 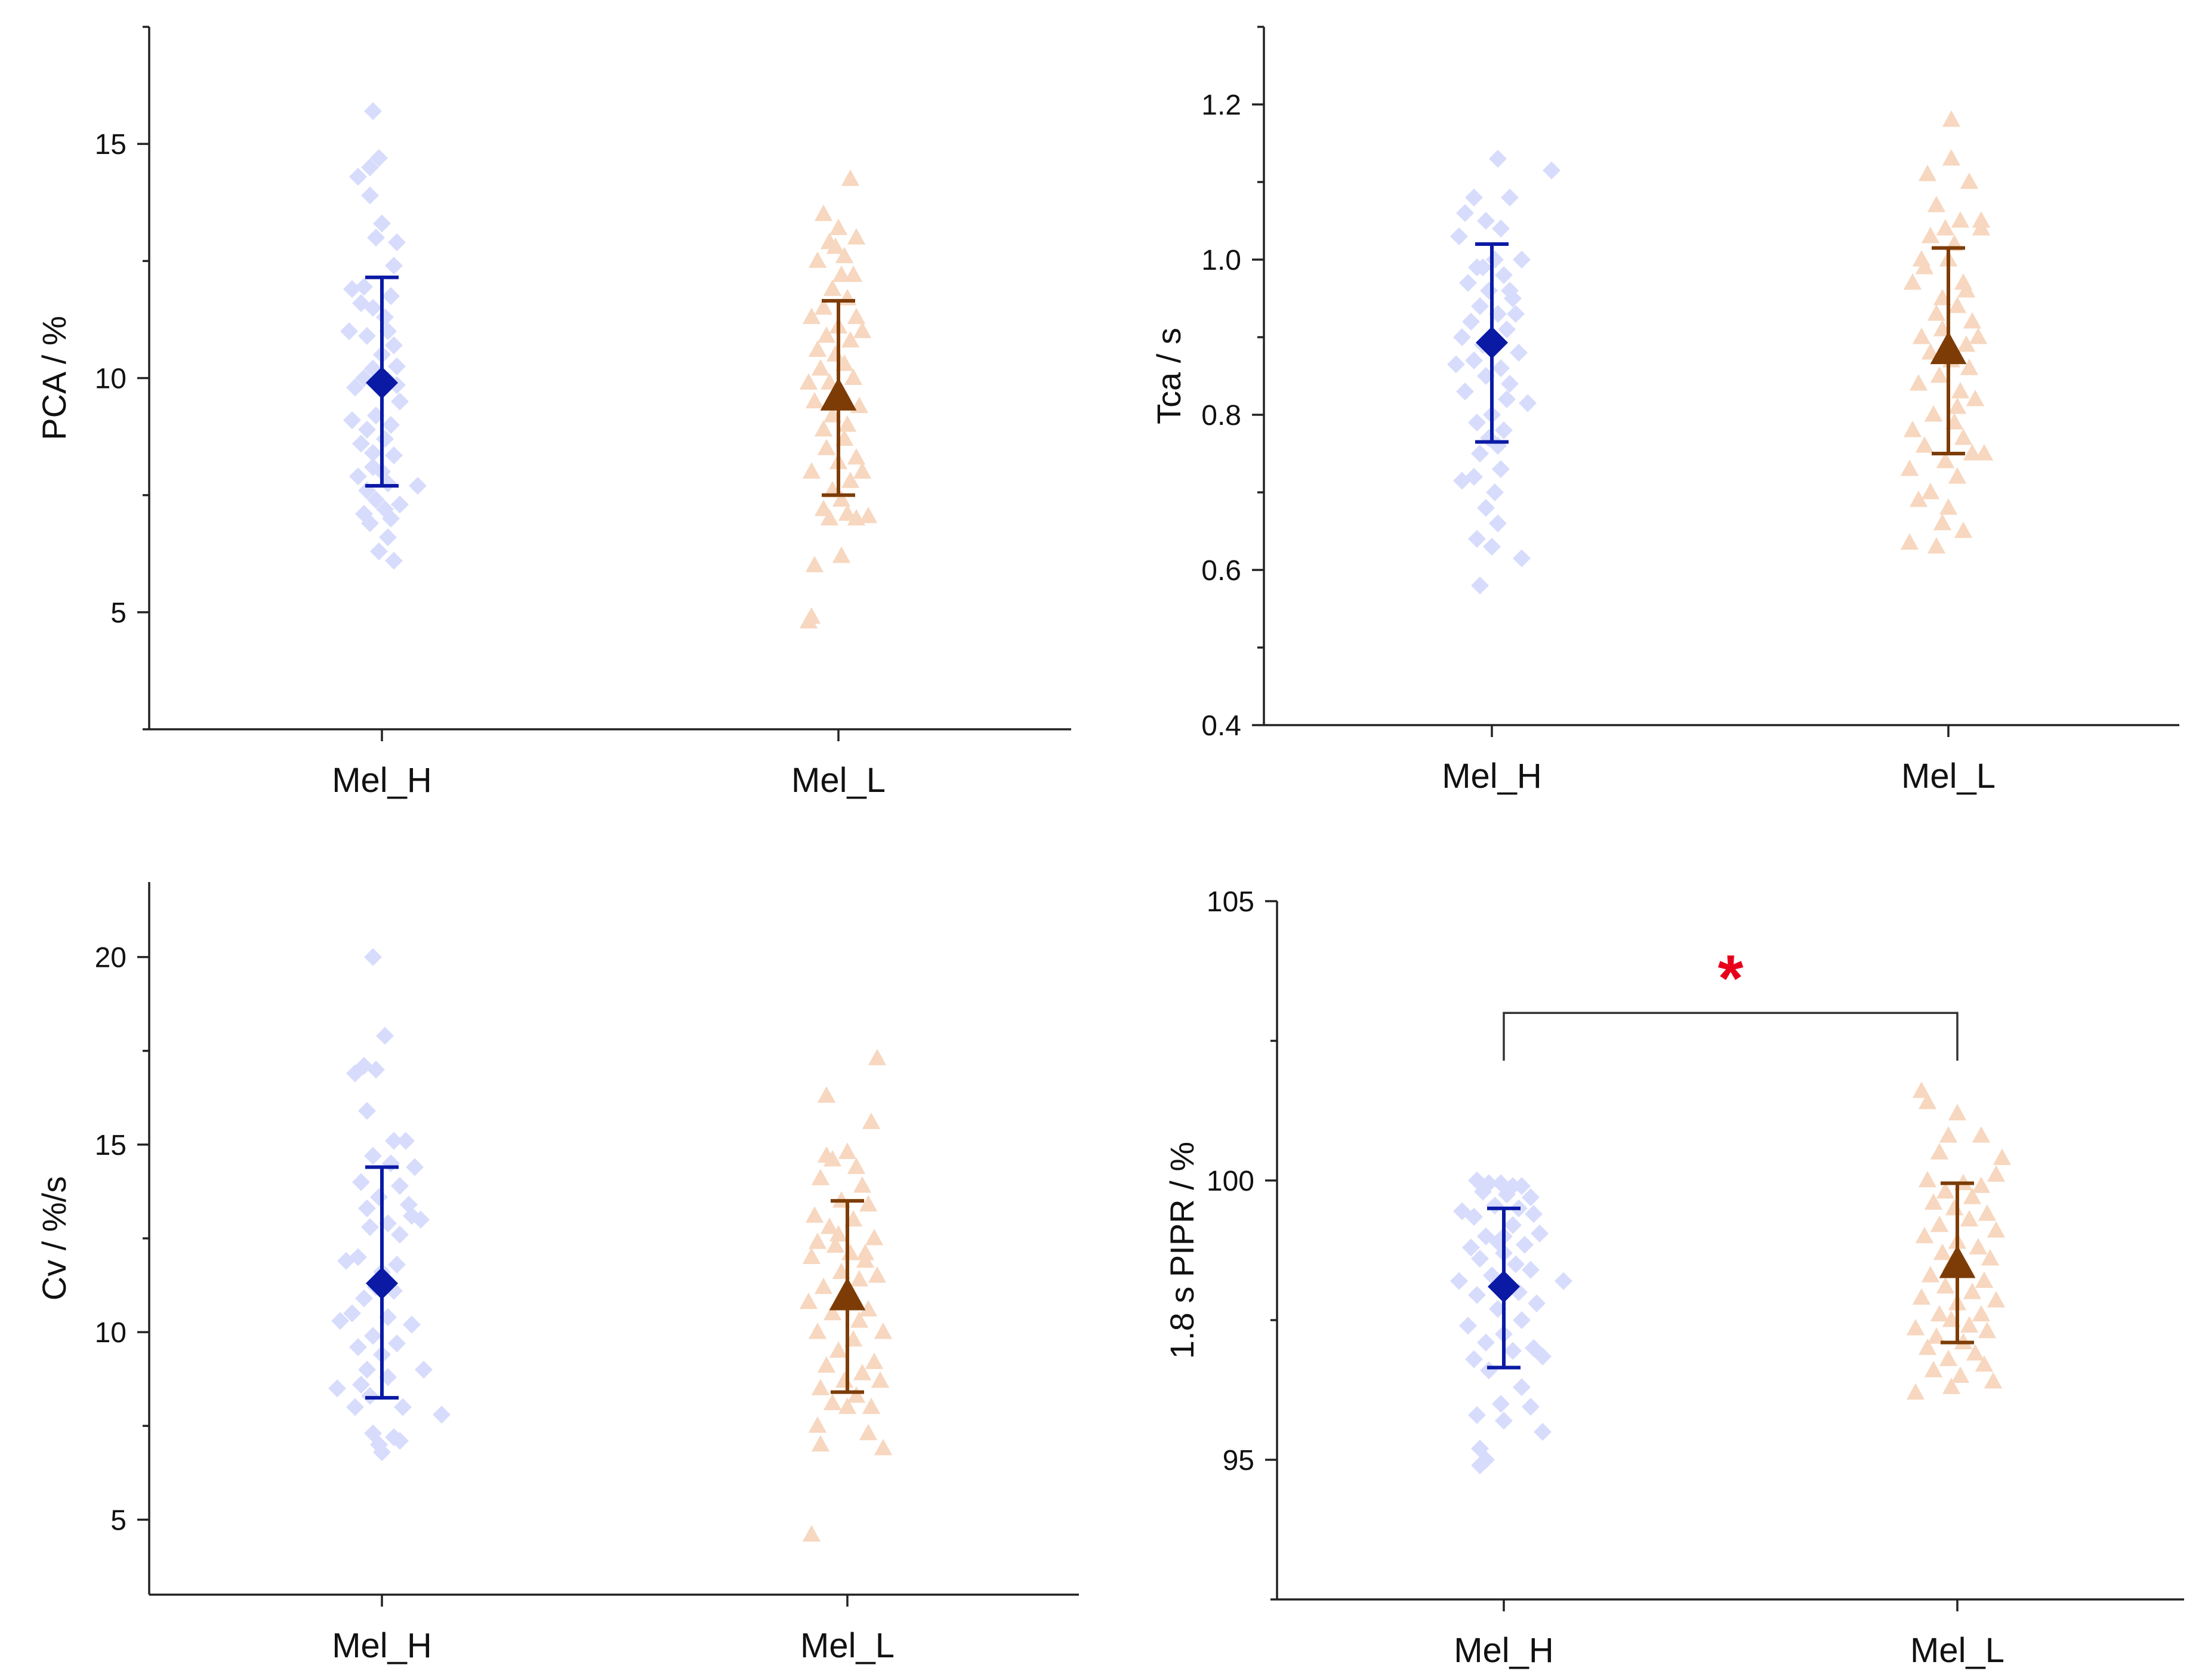 What do you see at coordinates (1169, 376) in the screenshot?
I see `y-axis-label: Tca / s` at bounding box center [1169, 376].